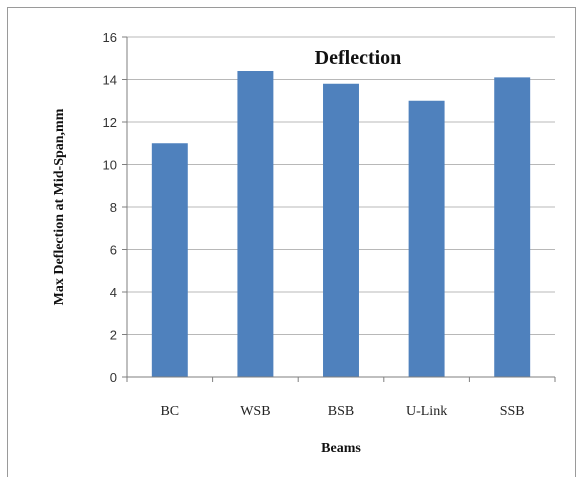 This screenshot has height=479, width=578. What do you see at coordinates (358, 58) in the screenshot?
I see `chart-title: Deflection` at bounding box center [358, 58].